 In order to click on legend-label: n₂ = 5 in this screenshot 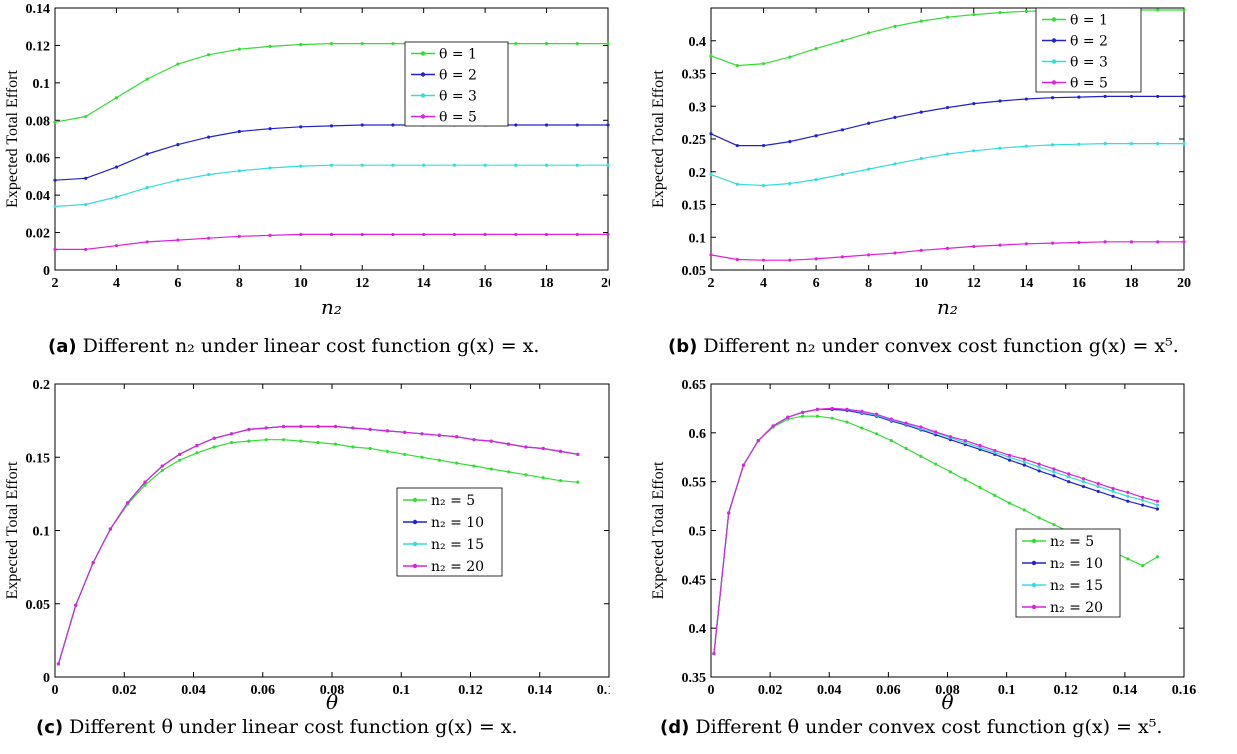, I will do `click(453, 501)`.